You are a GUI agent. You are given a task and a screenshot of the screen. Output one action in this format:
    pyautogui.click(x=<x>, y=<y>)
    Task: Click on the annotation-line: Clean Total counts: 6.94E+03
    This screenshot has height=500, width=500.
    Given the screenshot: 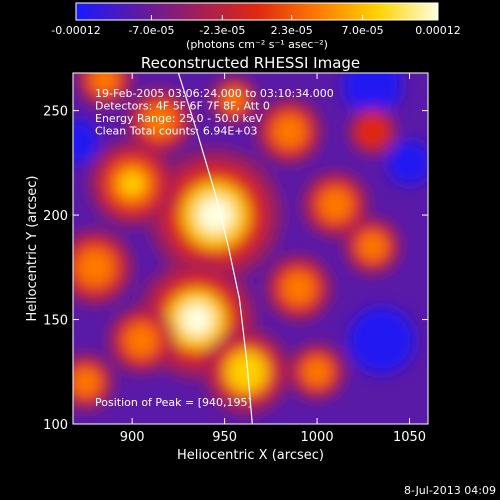 What is the action you would take?
    pyautogui.click(x=176, y=131)
    